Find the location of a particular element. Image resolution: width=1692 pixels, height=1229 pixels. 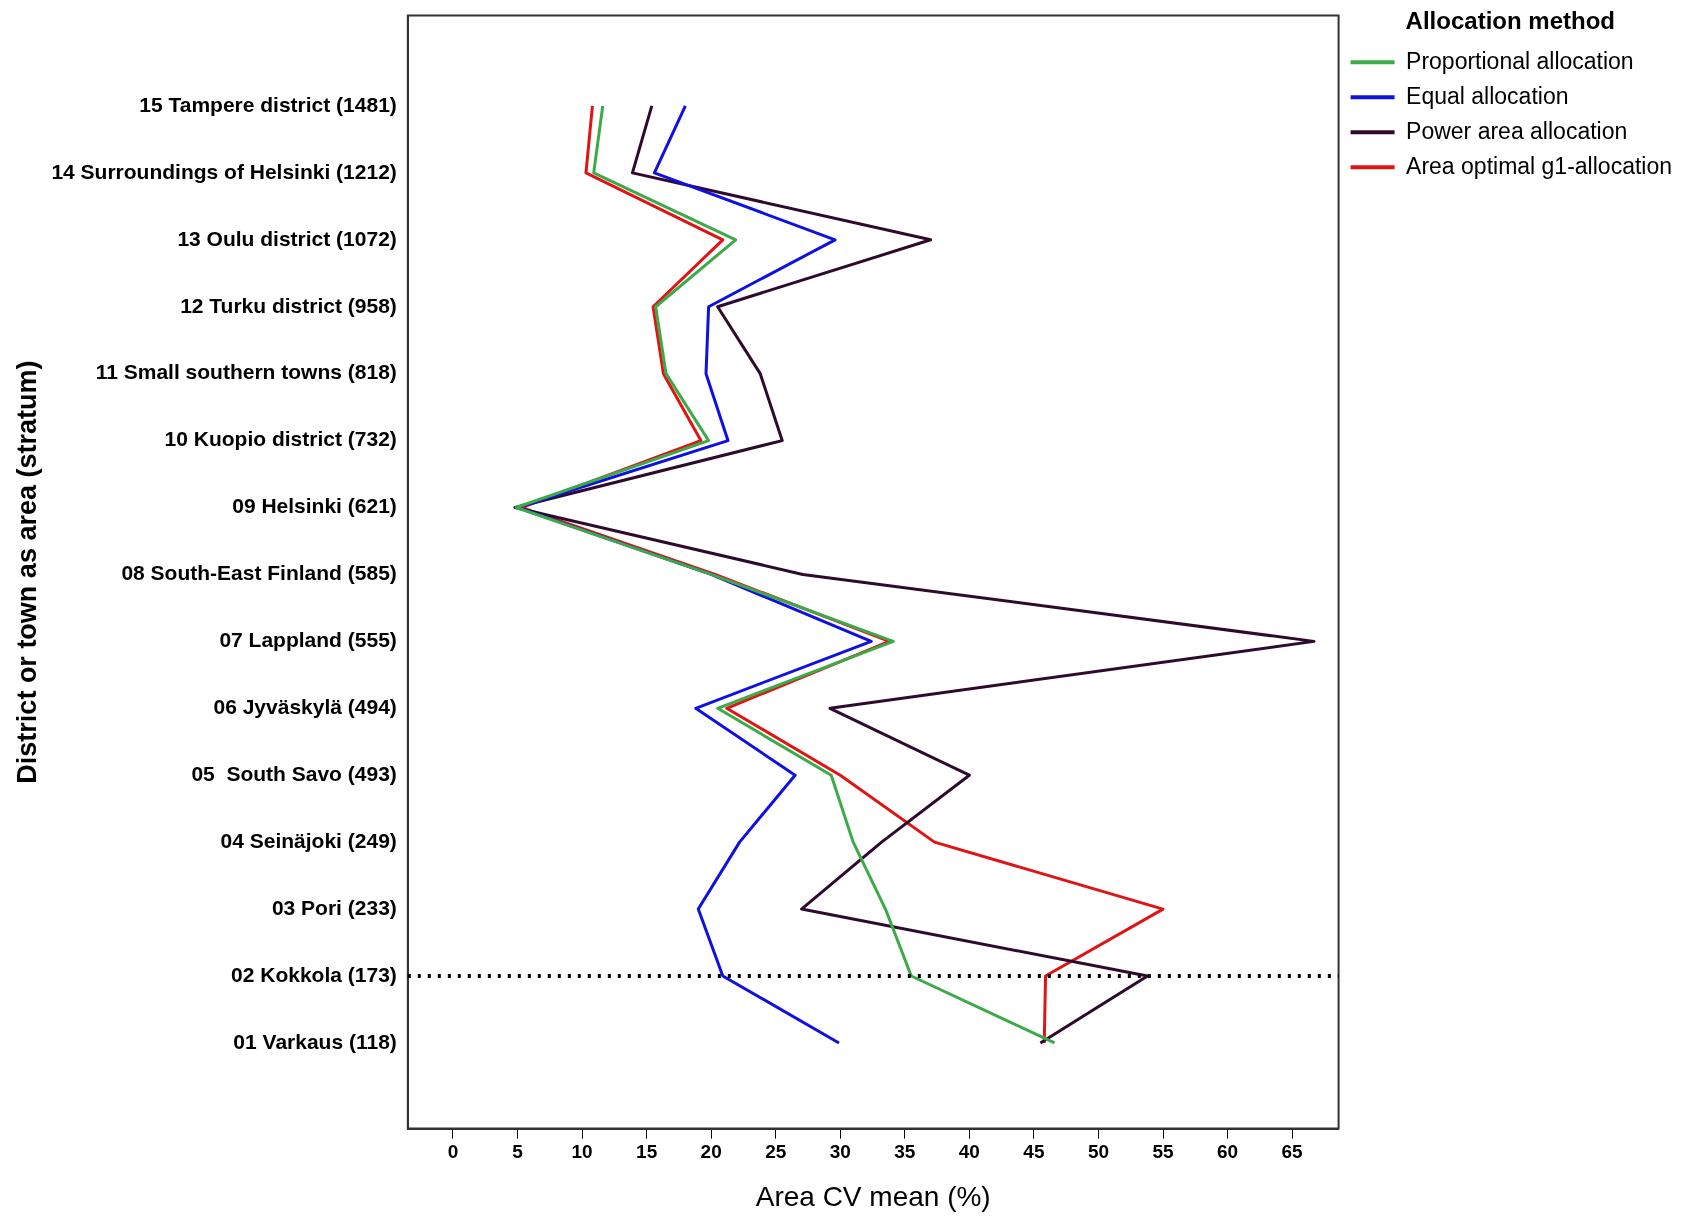

x-tick-label: 65 is located at coordinates (1292, 1152).